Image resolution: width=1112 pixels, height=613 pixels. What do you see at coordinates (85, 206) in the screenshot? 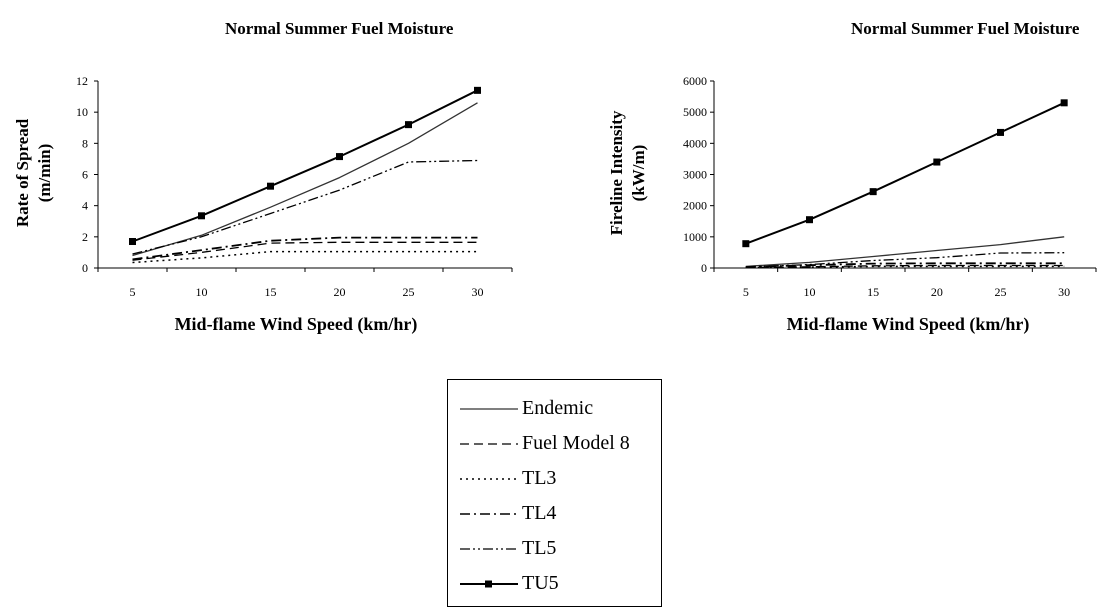
I see `y-tick-label: 4` at bounding box center [85, 206].